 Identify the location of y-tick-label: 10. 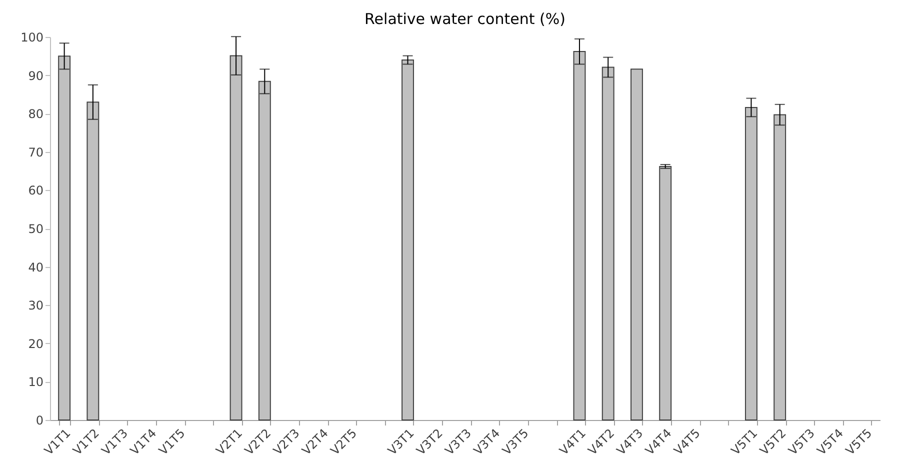
(36, 382).